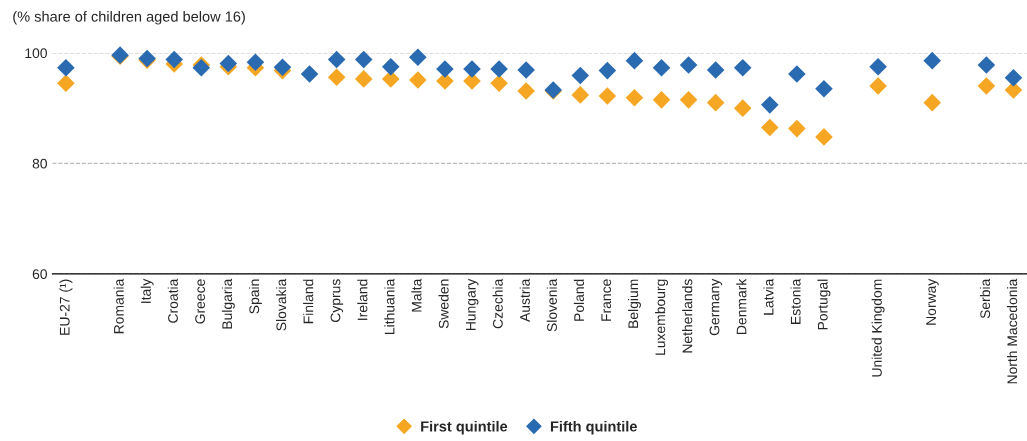 The height and width of the screenshot is (441, 1027). What do you see at coordinates (255, 296) in the screenshot?
I see `x-tick-label: Spain` at bounding box center [255, 296].